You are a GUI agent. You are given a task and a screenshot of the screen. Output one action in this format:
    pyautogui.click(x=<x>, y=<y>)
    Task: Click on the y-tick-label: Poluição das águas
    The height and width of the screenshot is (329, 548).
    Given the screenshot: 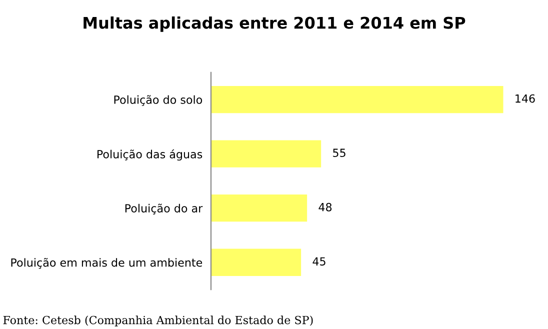 What is the action you would take?
    pyautogui.click(x=149, y=155)
    